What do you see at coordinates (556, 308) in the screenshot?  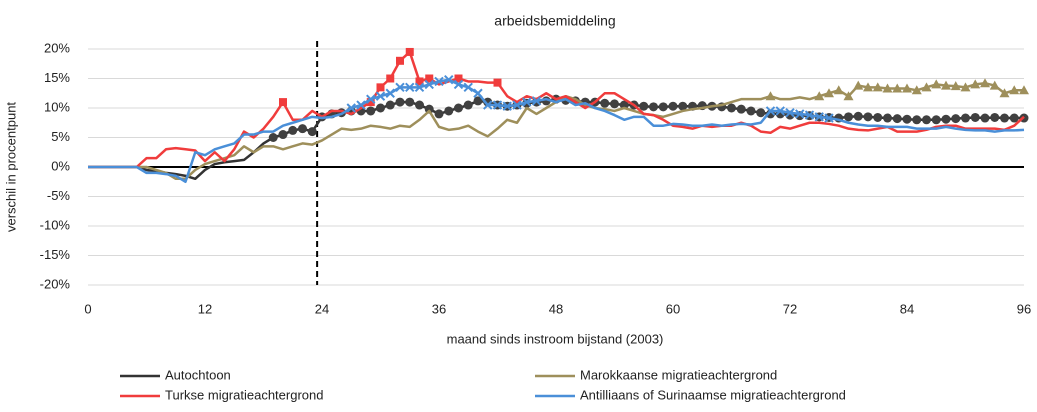 I see `x-tick-label: 48` at bounding box center [556, 308].